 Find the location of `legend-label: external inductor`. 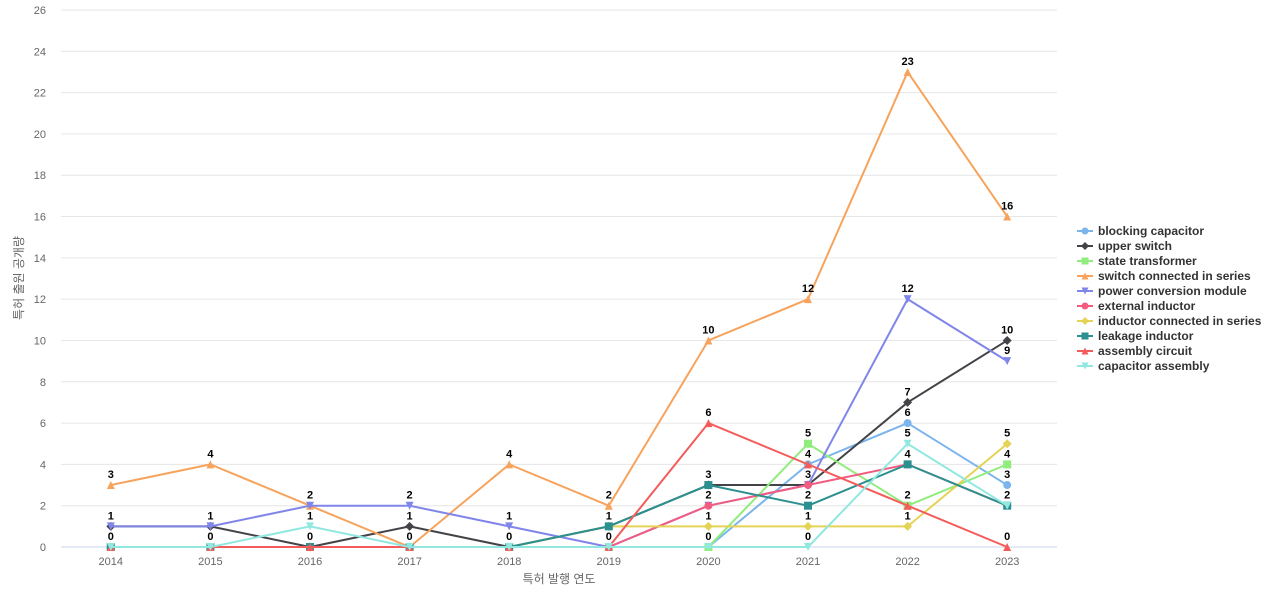

legend-label: external inductor is located at coordinates (1147, 306).